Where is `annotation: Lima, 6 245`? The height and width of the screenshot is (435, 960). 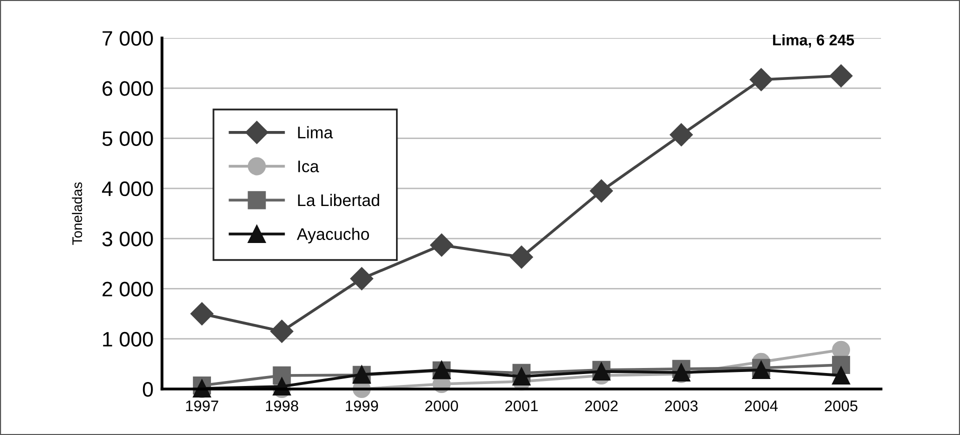 annotation: Lima, 6 245 is located at coordinates (813, 41).